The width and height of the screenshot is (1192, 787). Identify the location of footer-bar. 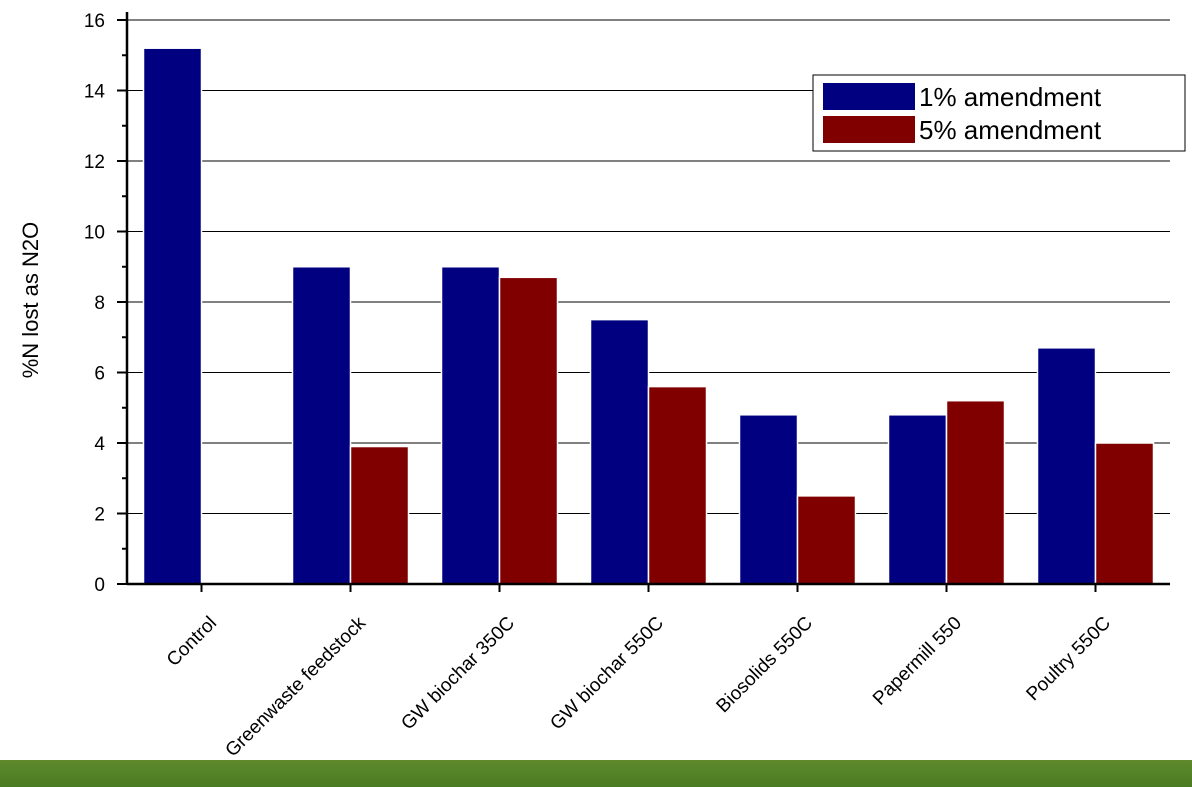
(596, 773).